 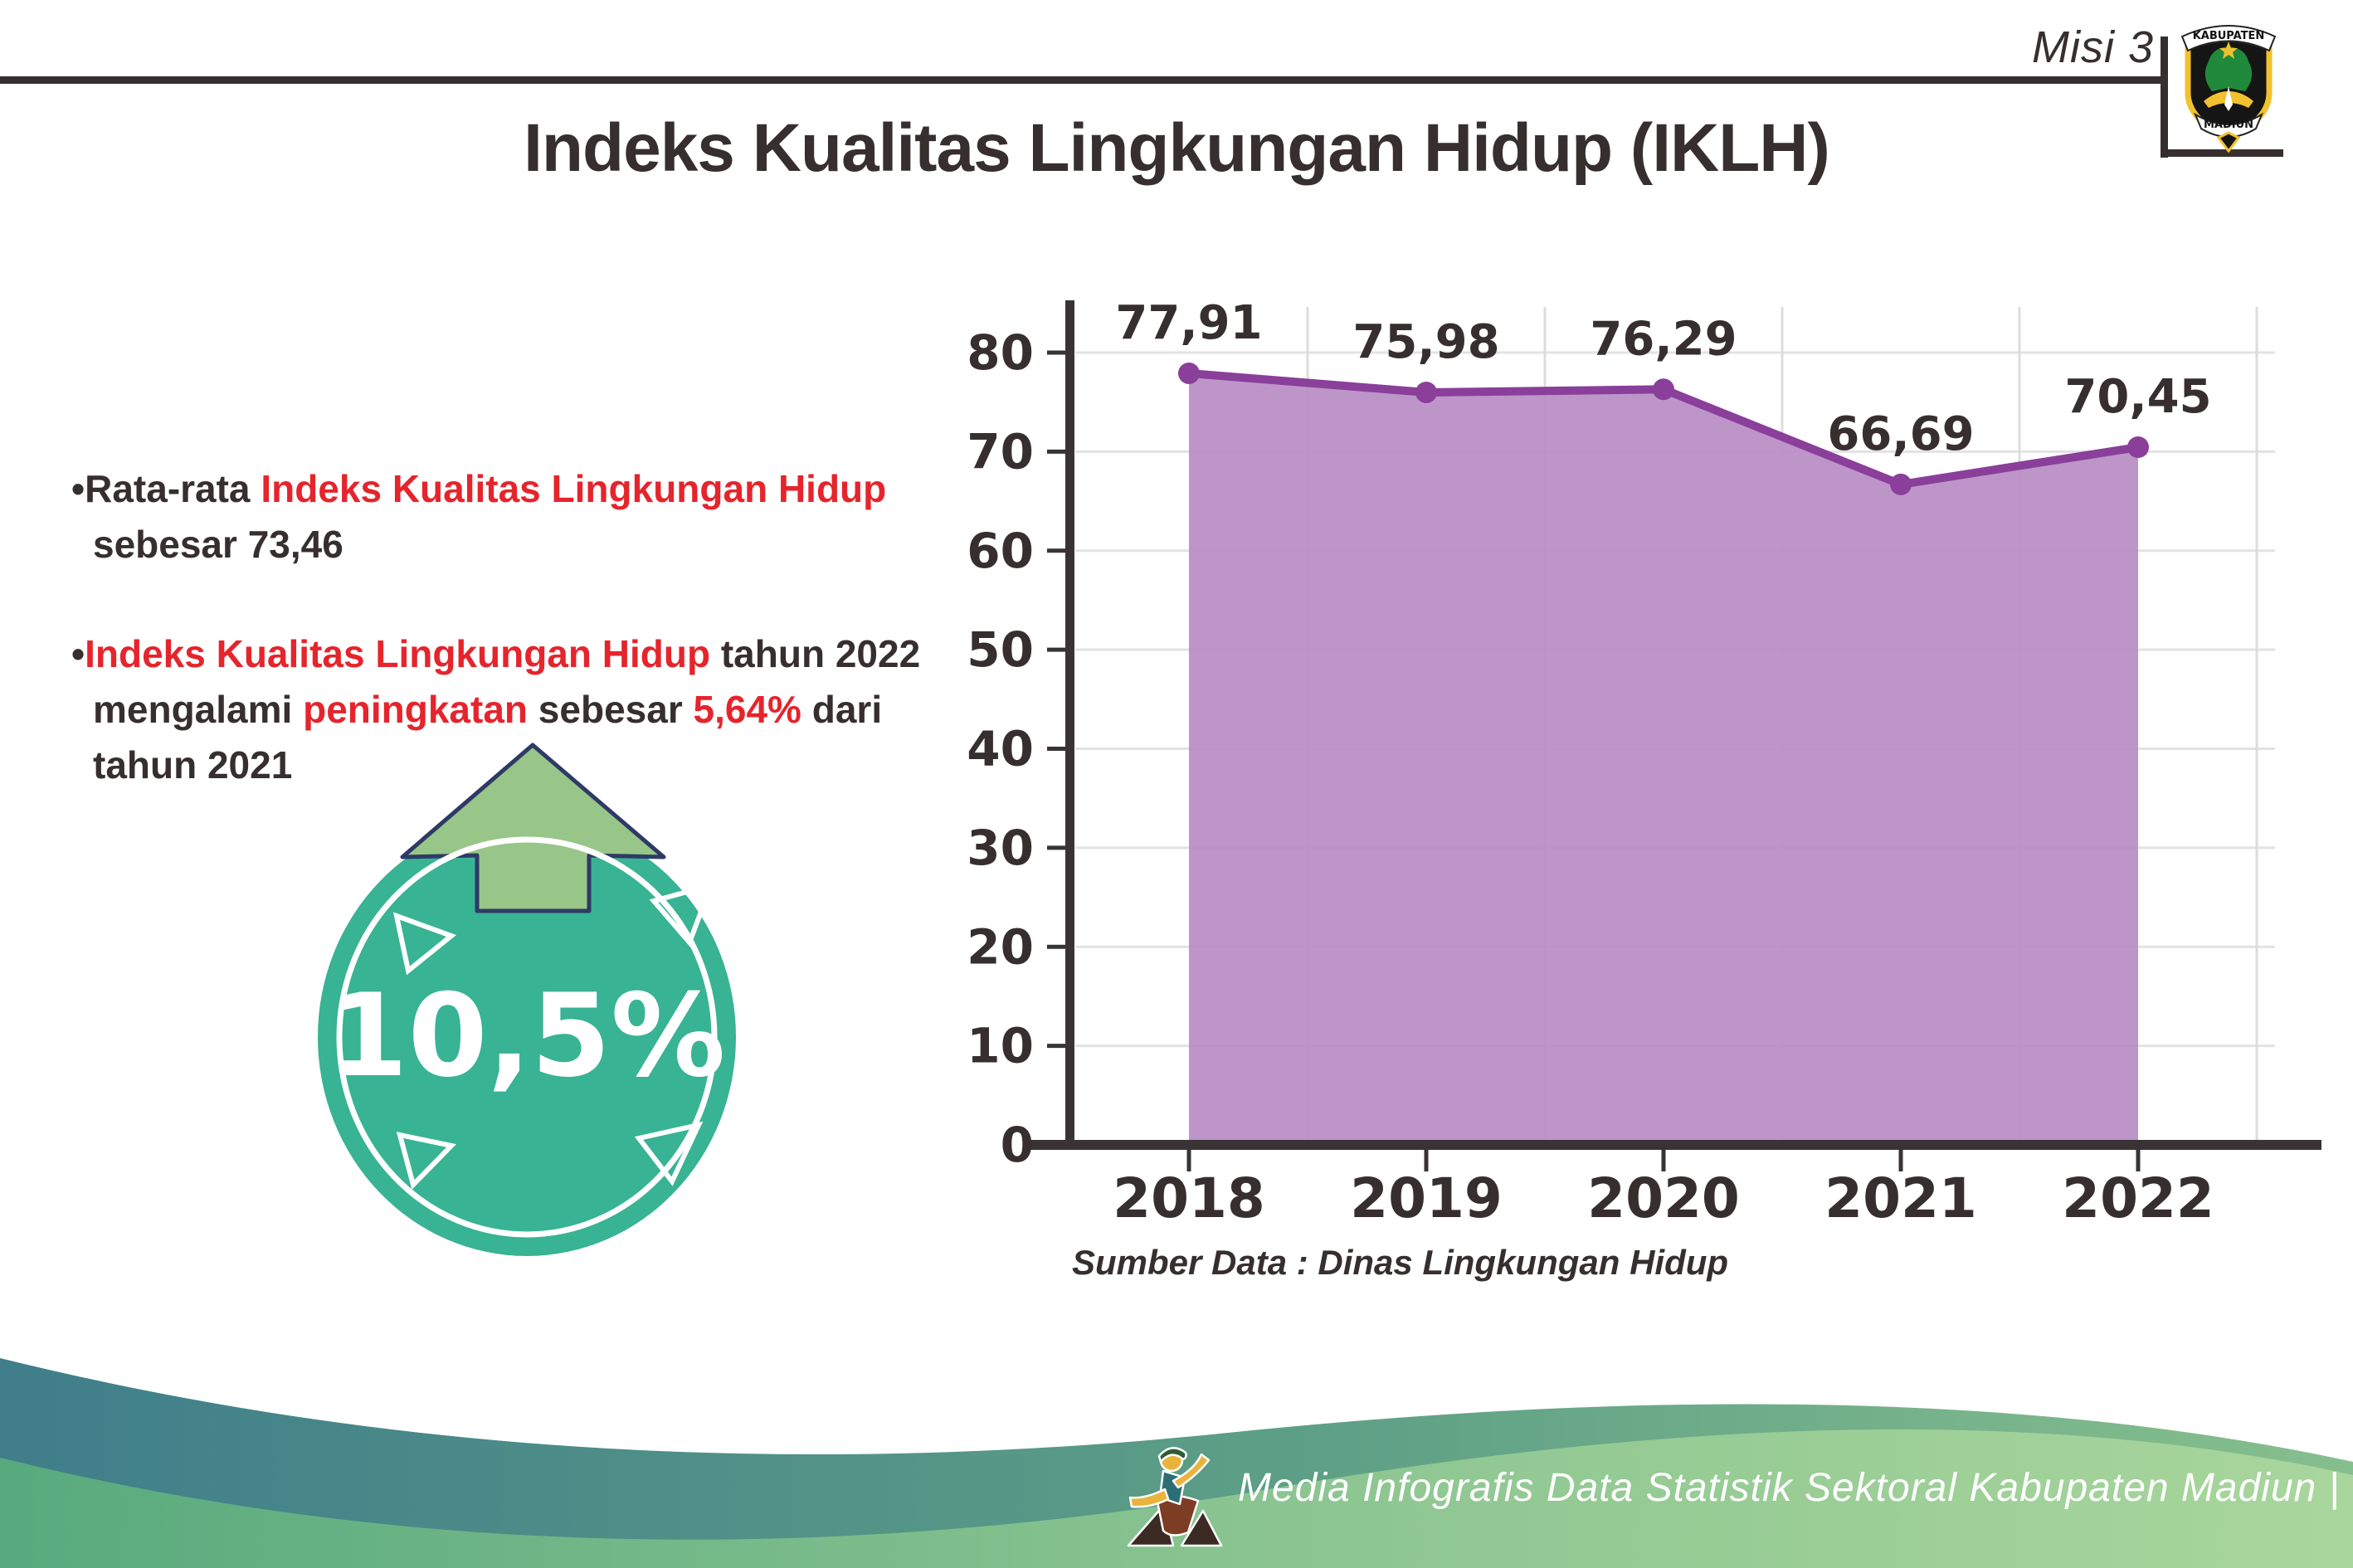 I want to click on data-label: 75,98, so click(x=1425, y=342).